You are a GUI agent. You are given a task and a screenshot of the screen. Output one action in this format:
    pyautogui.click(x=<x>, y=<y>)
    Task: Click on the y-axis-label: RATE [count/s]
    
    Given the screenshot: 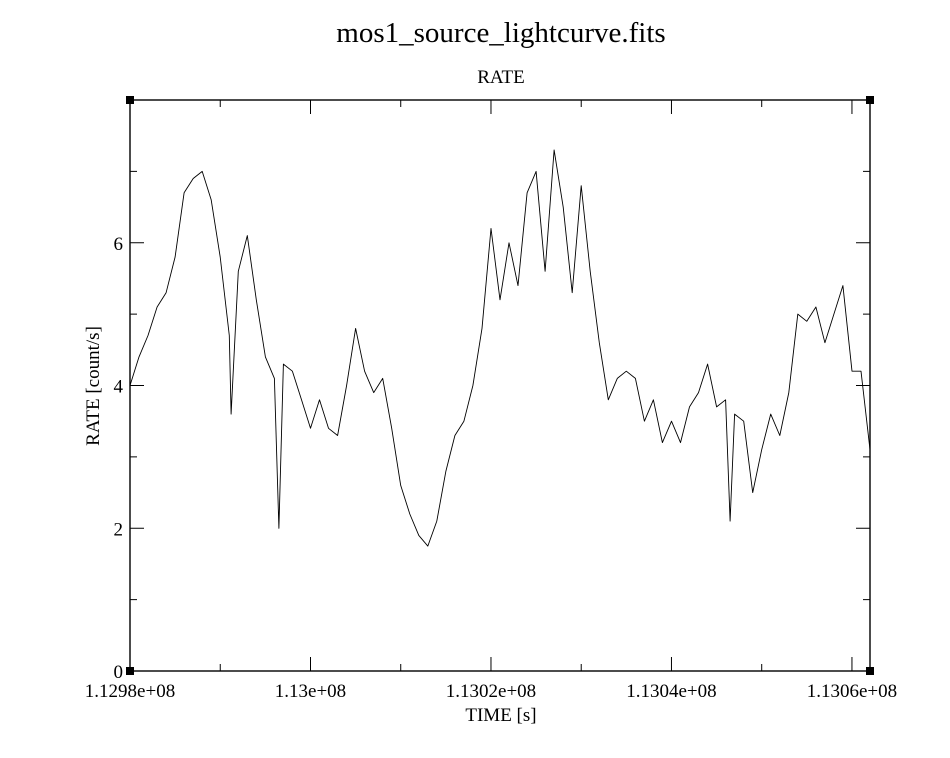 What is the action you would take?
    pyautogui.click(x=93, y=386)
    